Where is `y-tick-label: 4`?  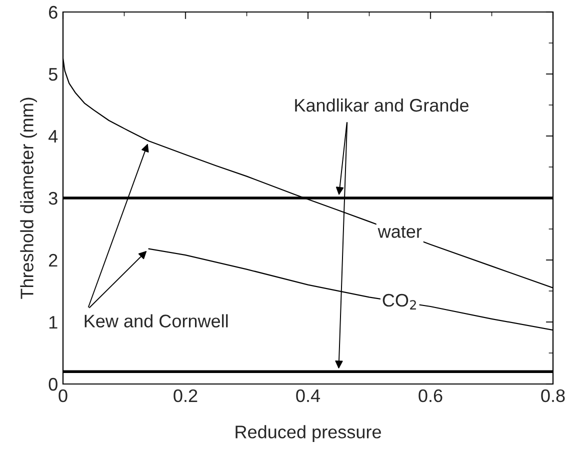
y-tick-label: 4 is located at coordinates (53, 136).